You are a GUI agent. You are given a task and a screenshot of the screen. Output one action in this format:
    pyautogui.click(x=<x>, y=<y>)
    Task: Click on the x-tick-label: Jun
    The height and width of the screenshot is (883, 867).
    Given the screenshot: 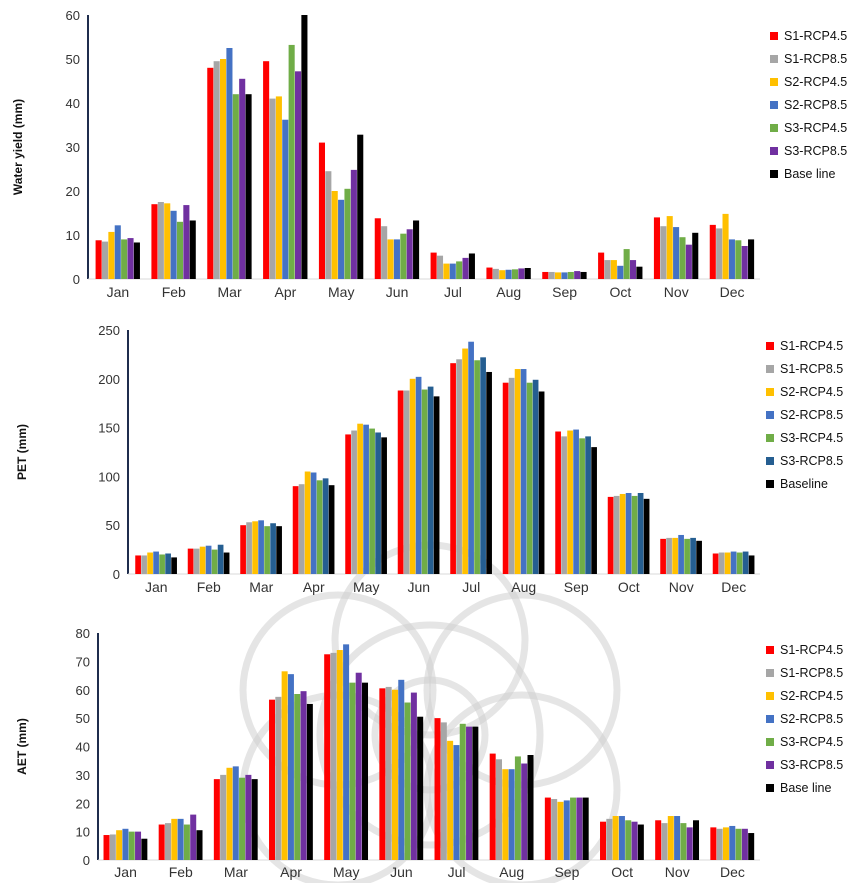 What is the action you would take?
    pyautogui.click(x=418, y=587)
    